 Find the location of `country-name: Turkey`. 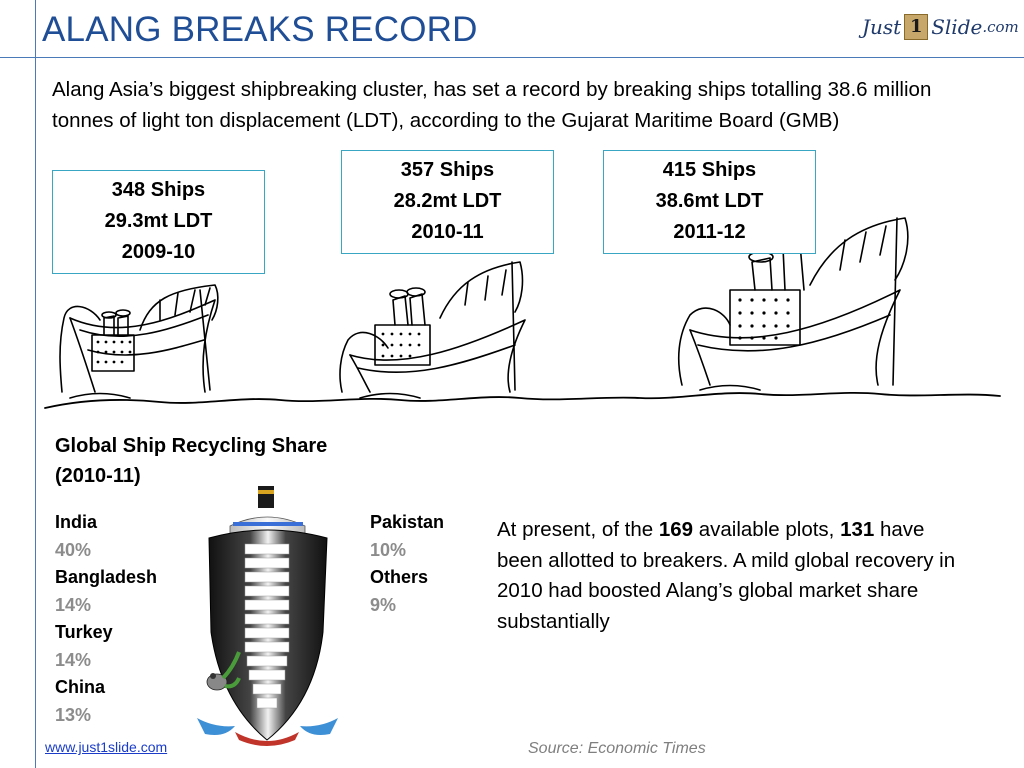

country-name: Turkey is located at coordinates (84, 632).